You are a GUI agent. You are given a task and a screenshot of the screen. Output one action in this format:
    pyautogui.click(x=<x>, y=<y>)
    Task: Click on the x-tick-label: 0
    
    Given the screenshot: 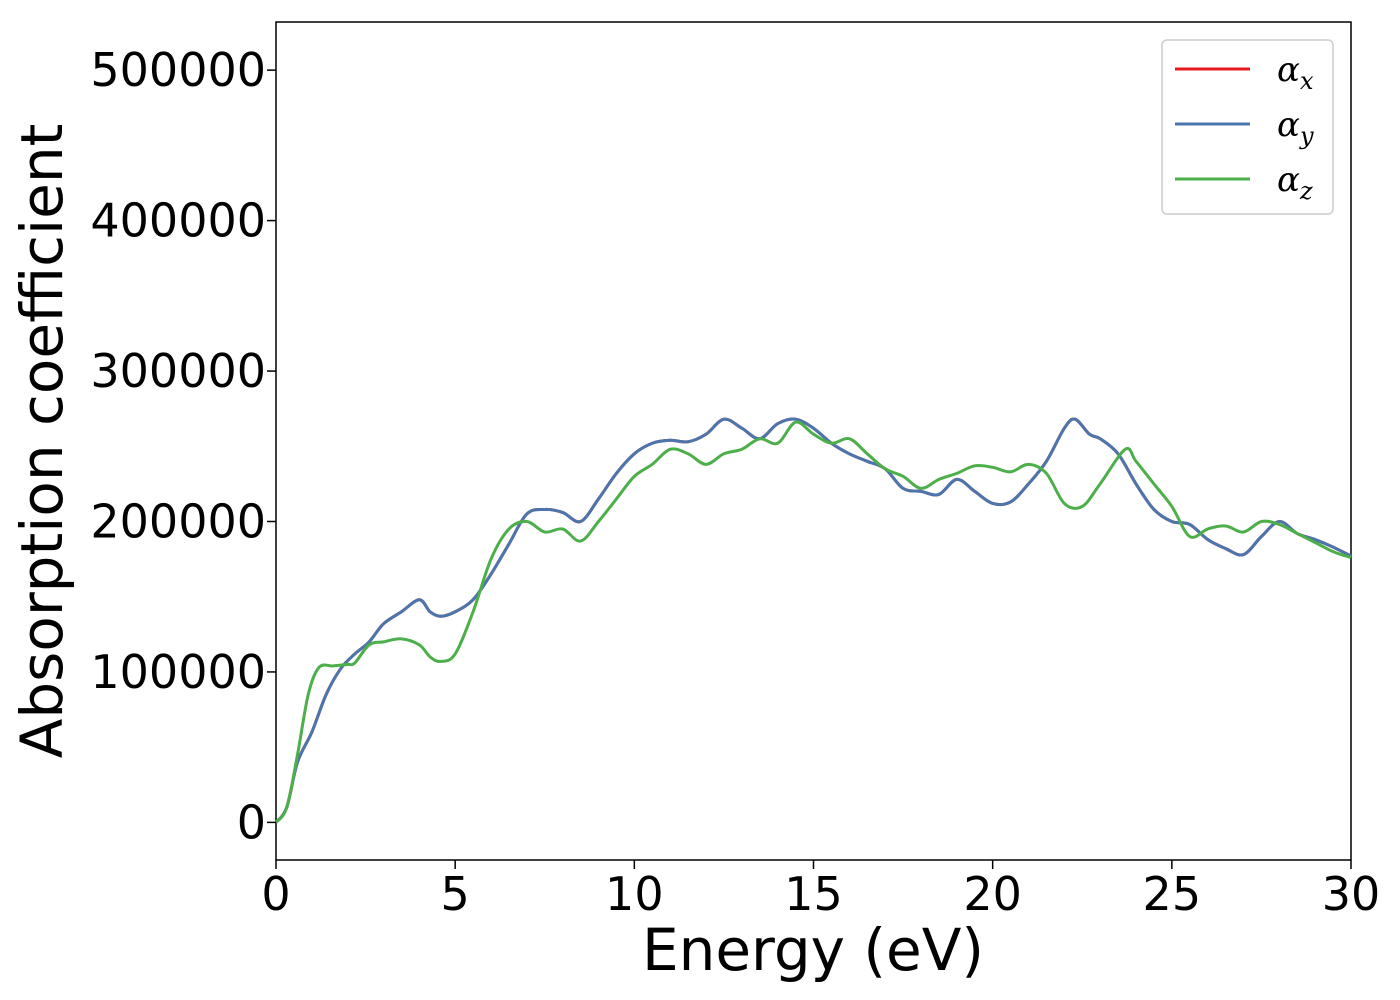 What is the action you would take?
    pyautogui.click(x=275, y=894)
    